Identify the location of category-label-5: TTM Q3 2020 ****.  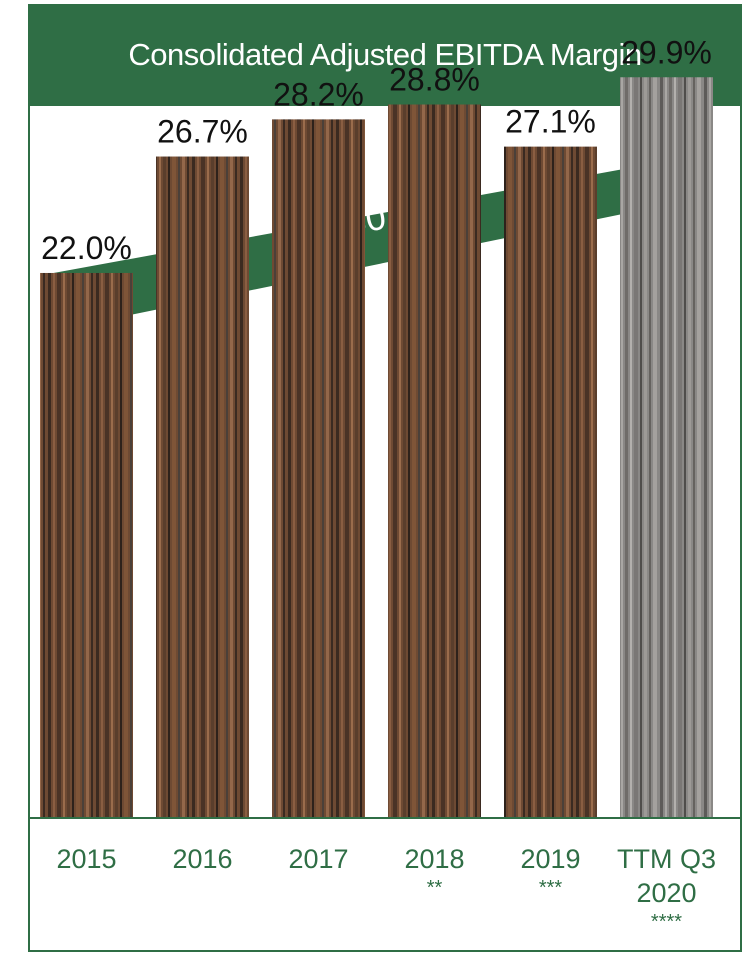
(666, 888).